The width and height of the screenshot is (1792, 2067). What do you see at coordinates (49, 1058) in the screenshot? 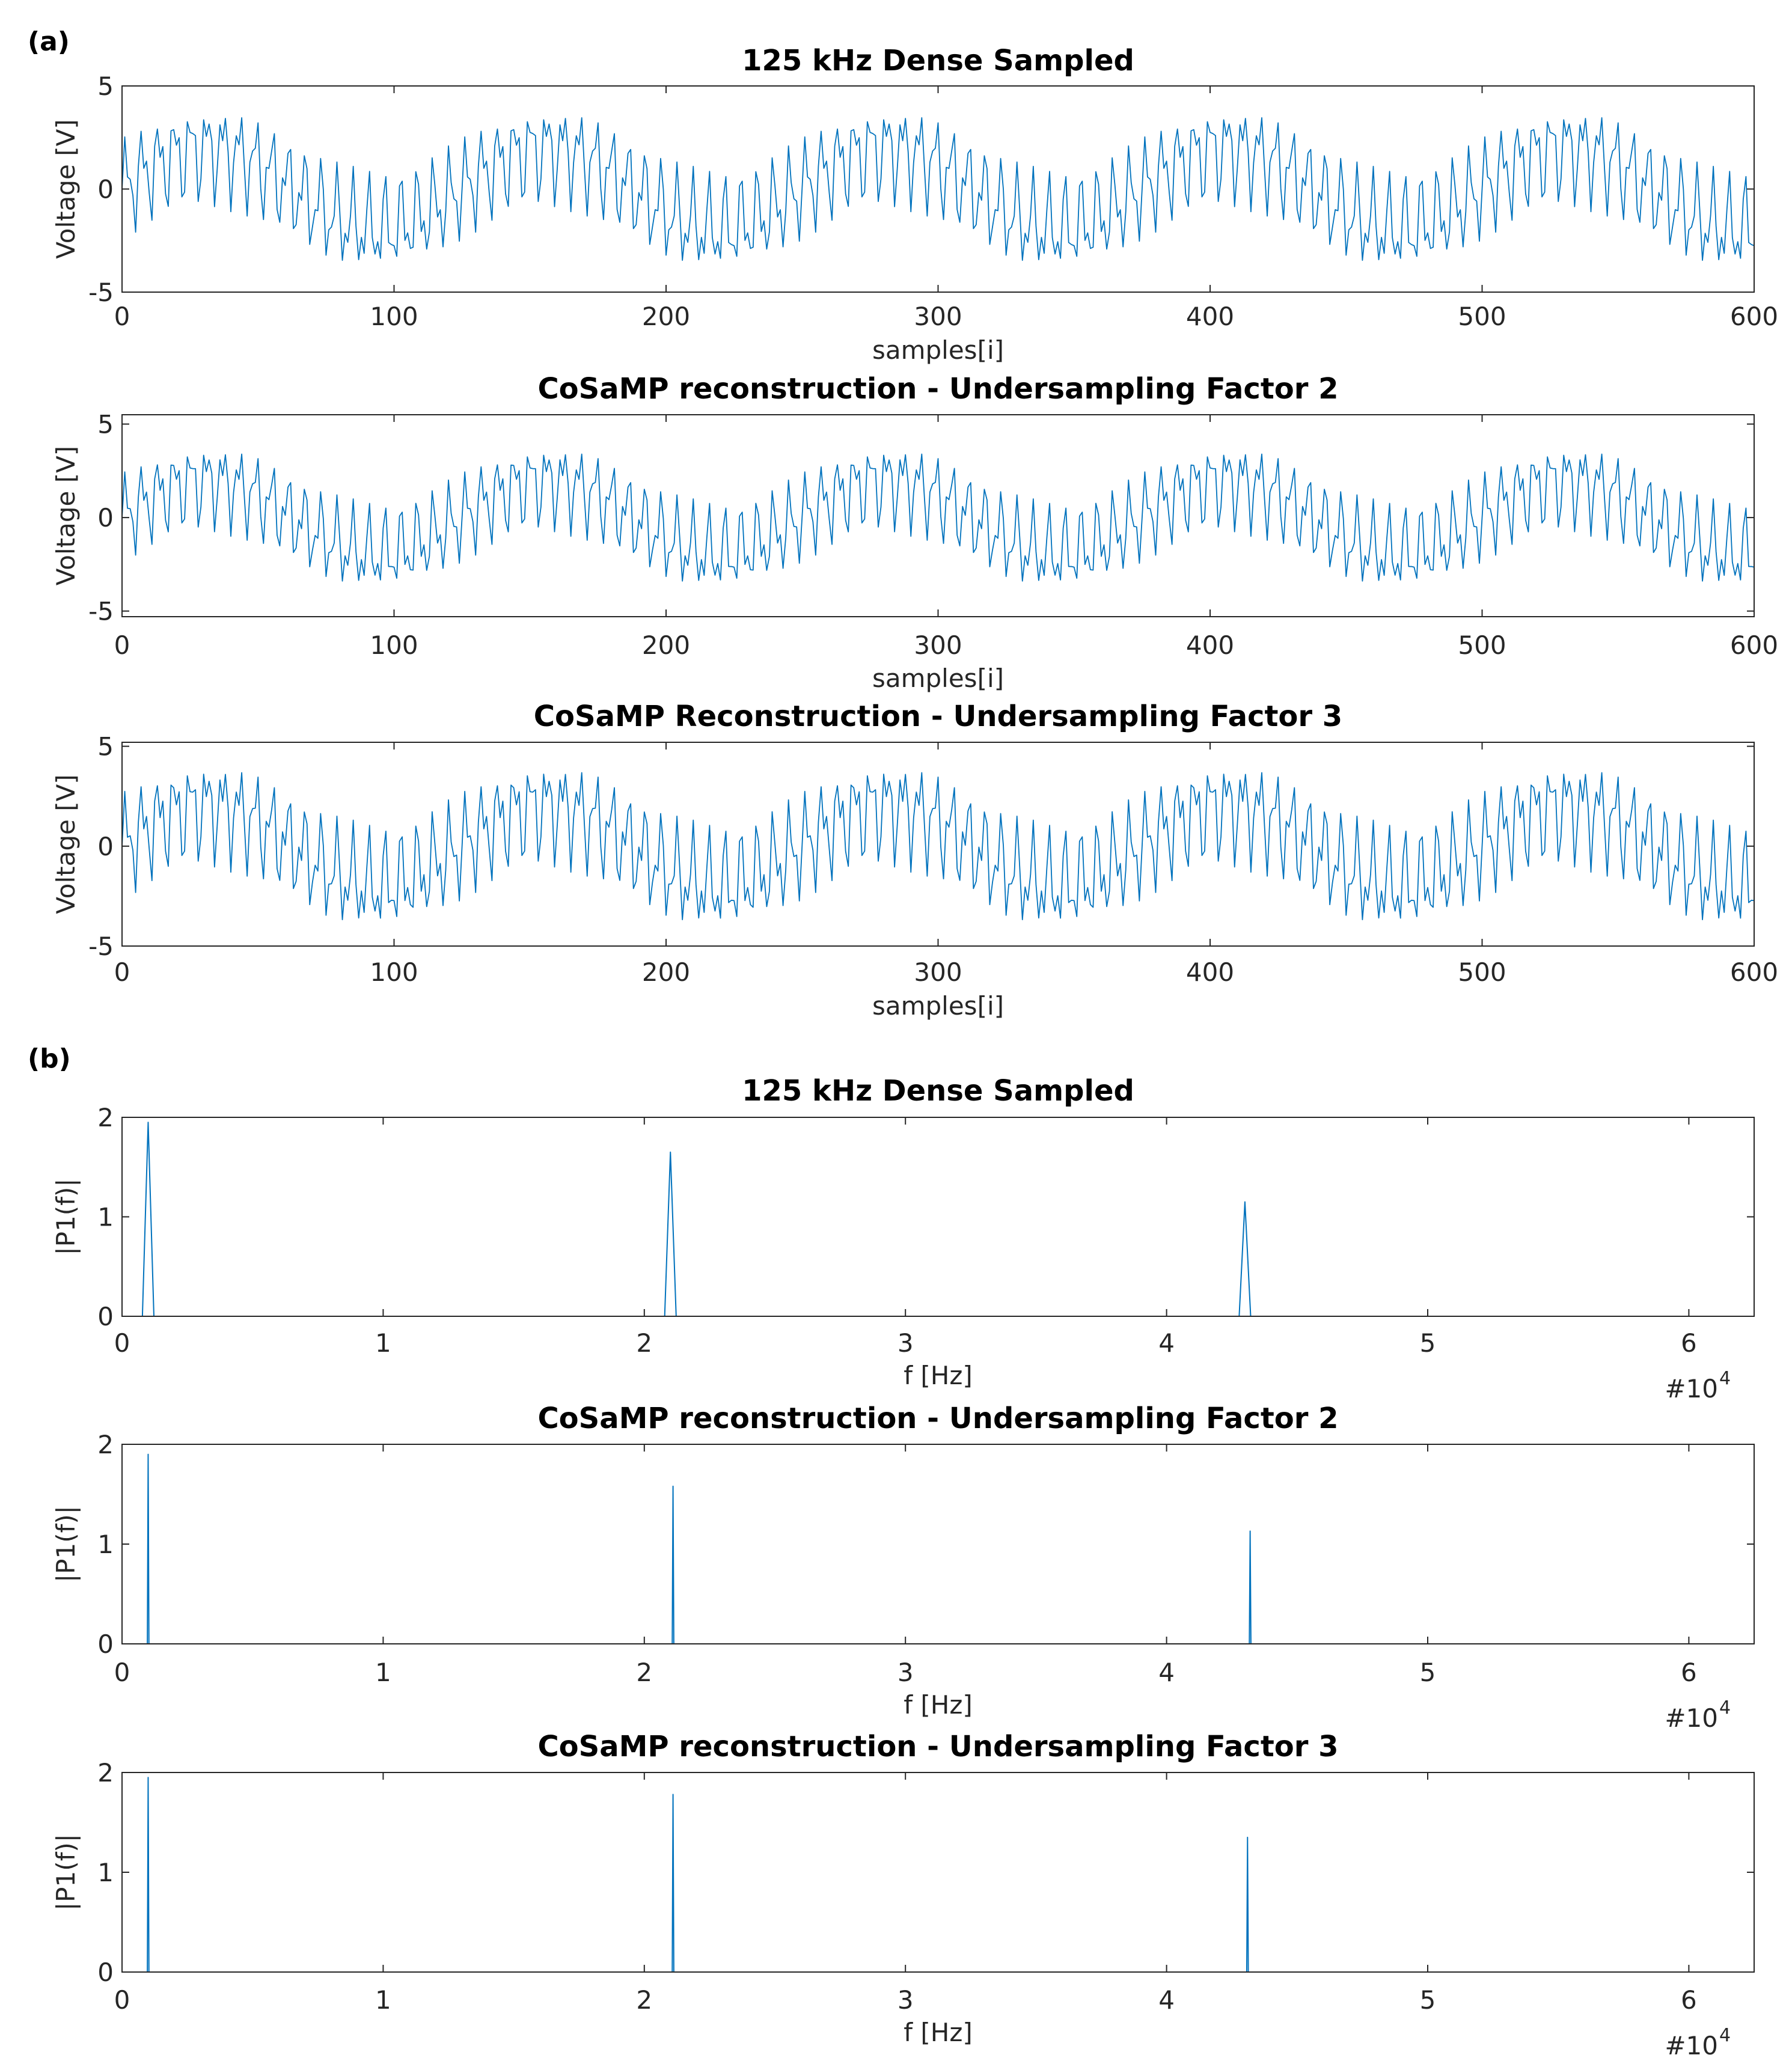
I see `panel-label-b: (b)` at bounding box center [49, 1058].